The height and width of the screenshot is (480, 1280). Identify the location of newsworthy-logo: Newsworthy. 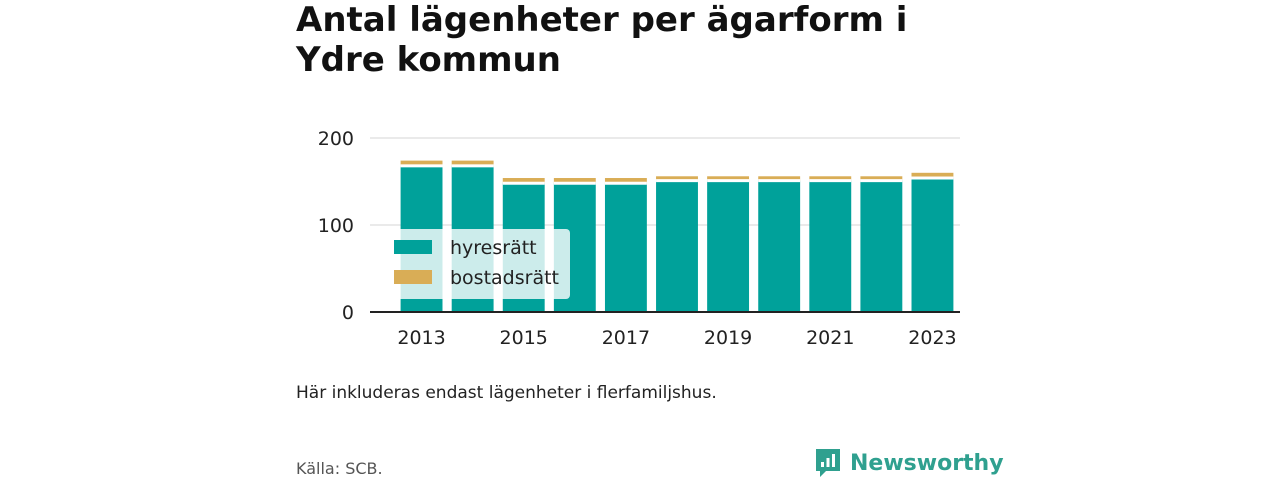
(909, 463).